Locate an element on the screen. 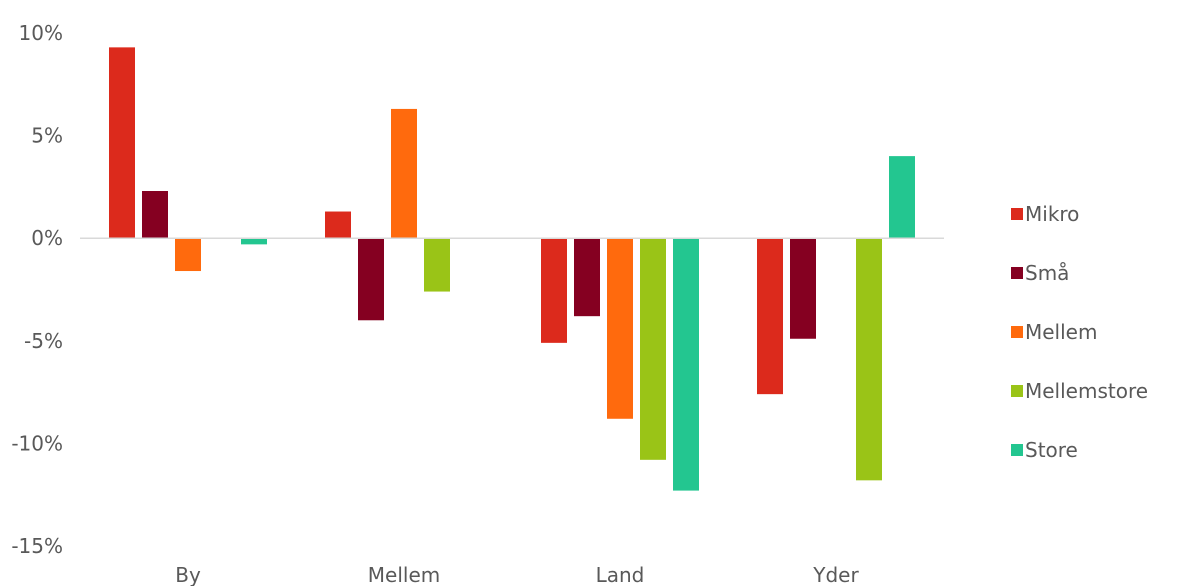  legend-item: Mellem is located at coordinates (1054, 332).